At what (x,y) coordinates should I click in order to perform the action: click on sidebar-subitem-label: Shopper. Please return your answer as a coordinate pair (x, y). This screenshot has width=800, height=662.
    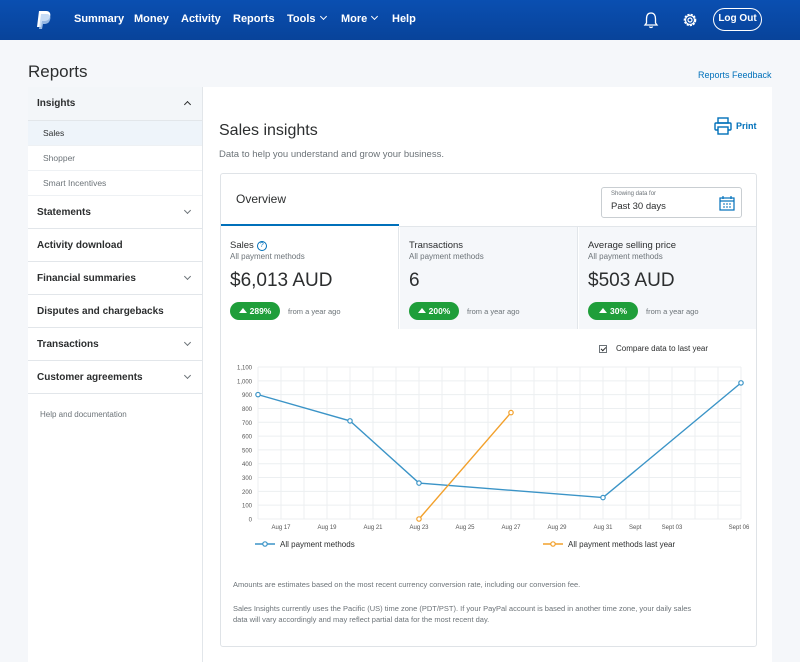
    Looking at the image, I should click on (59, 158).